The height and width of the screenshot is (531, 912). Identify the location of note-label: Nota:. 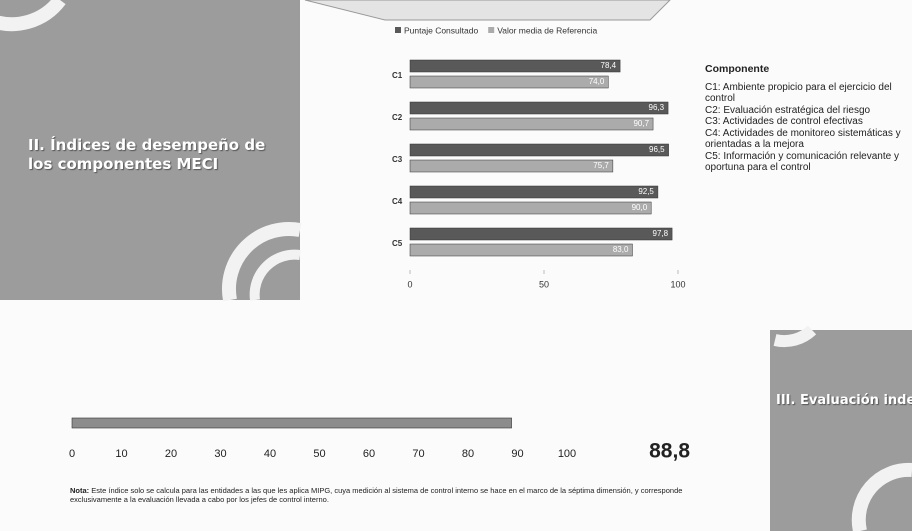
(80, 490).